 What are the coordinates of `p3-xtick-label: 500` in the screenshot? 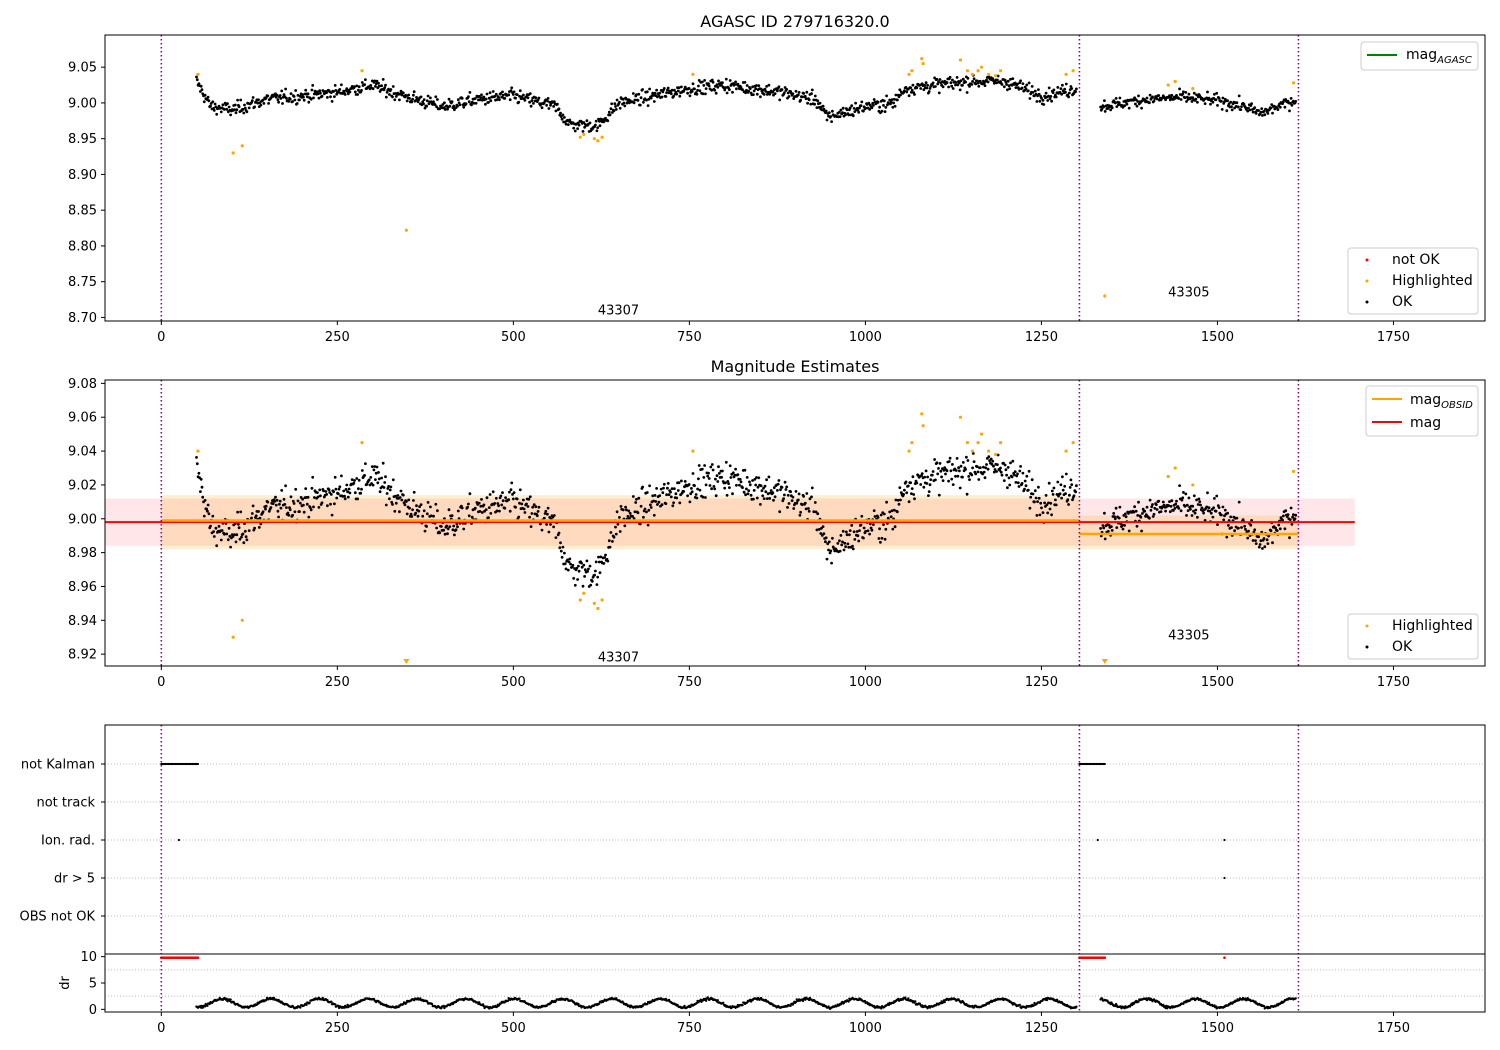 It's located at (513, 1028).